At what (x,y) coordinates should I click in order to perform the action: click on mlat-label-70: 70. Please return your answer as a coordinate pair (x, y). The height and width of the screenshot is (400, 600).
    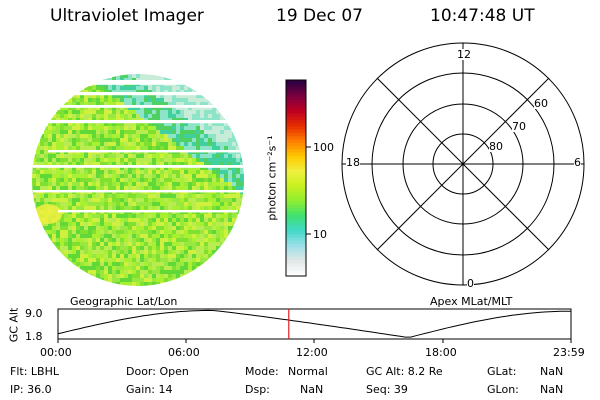
    Looking at the image, I should click on (519, 126).